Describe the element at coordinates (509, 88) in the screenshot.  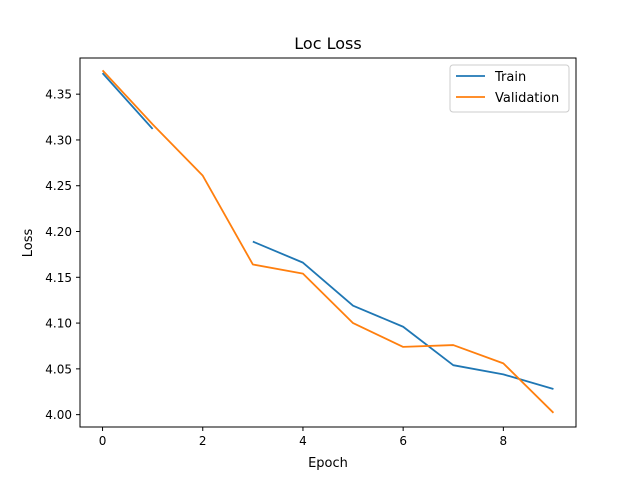
I see `legend: Train Validation` at that location.